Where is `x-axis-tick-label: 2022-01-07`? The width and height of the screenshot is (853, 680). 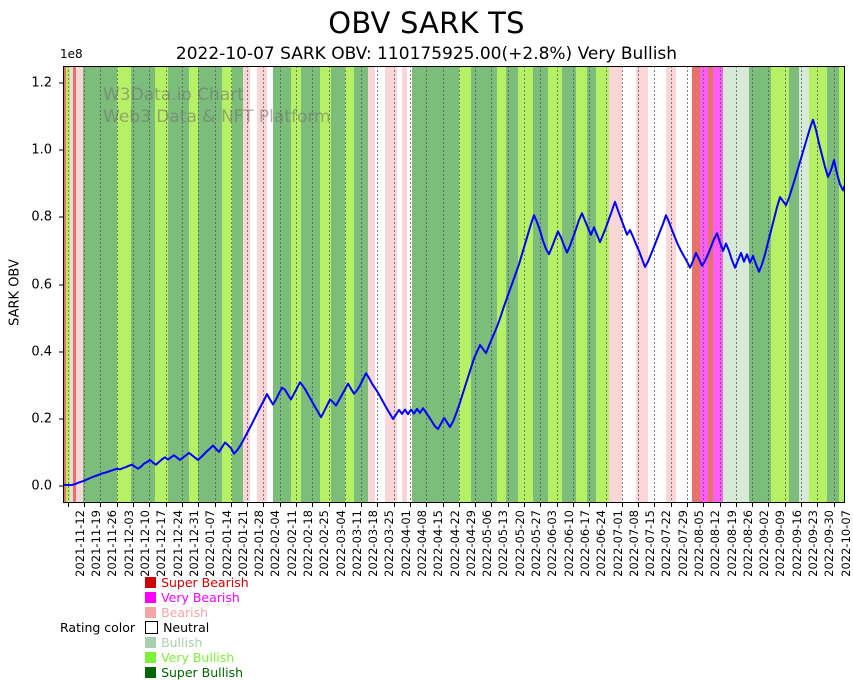 x-axis-tick-label: 2022-01-07 is located at coordinates (210, 543).